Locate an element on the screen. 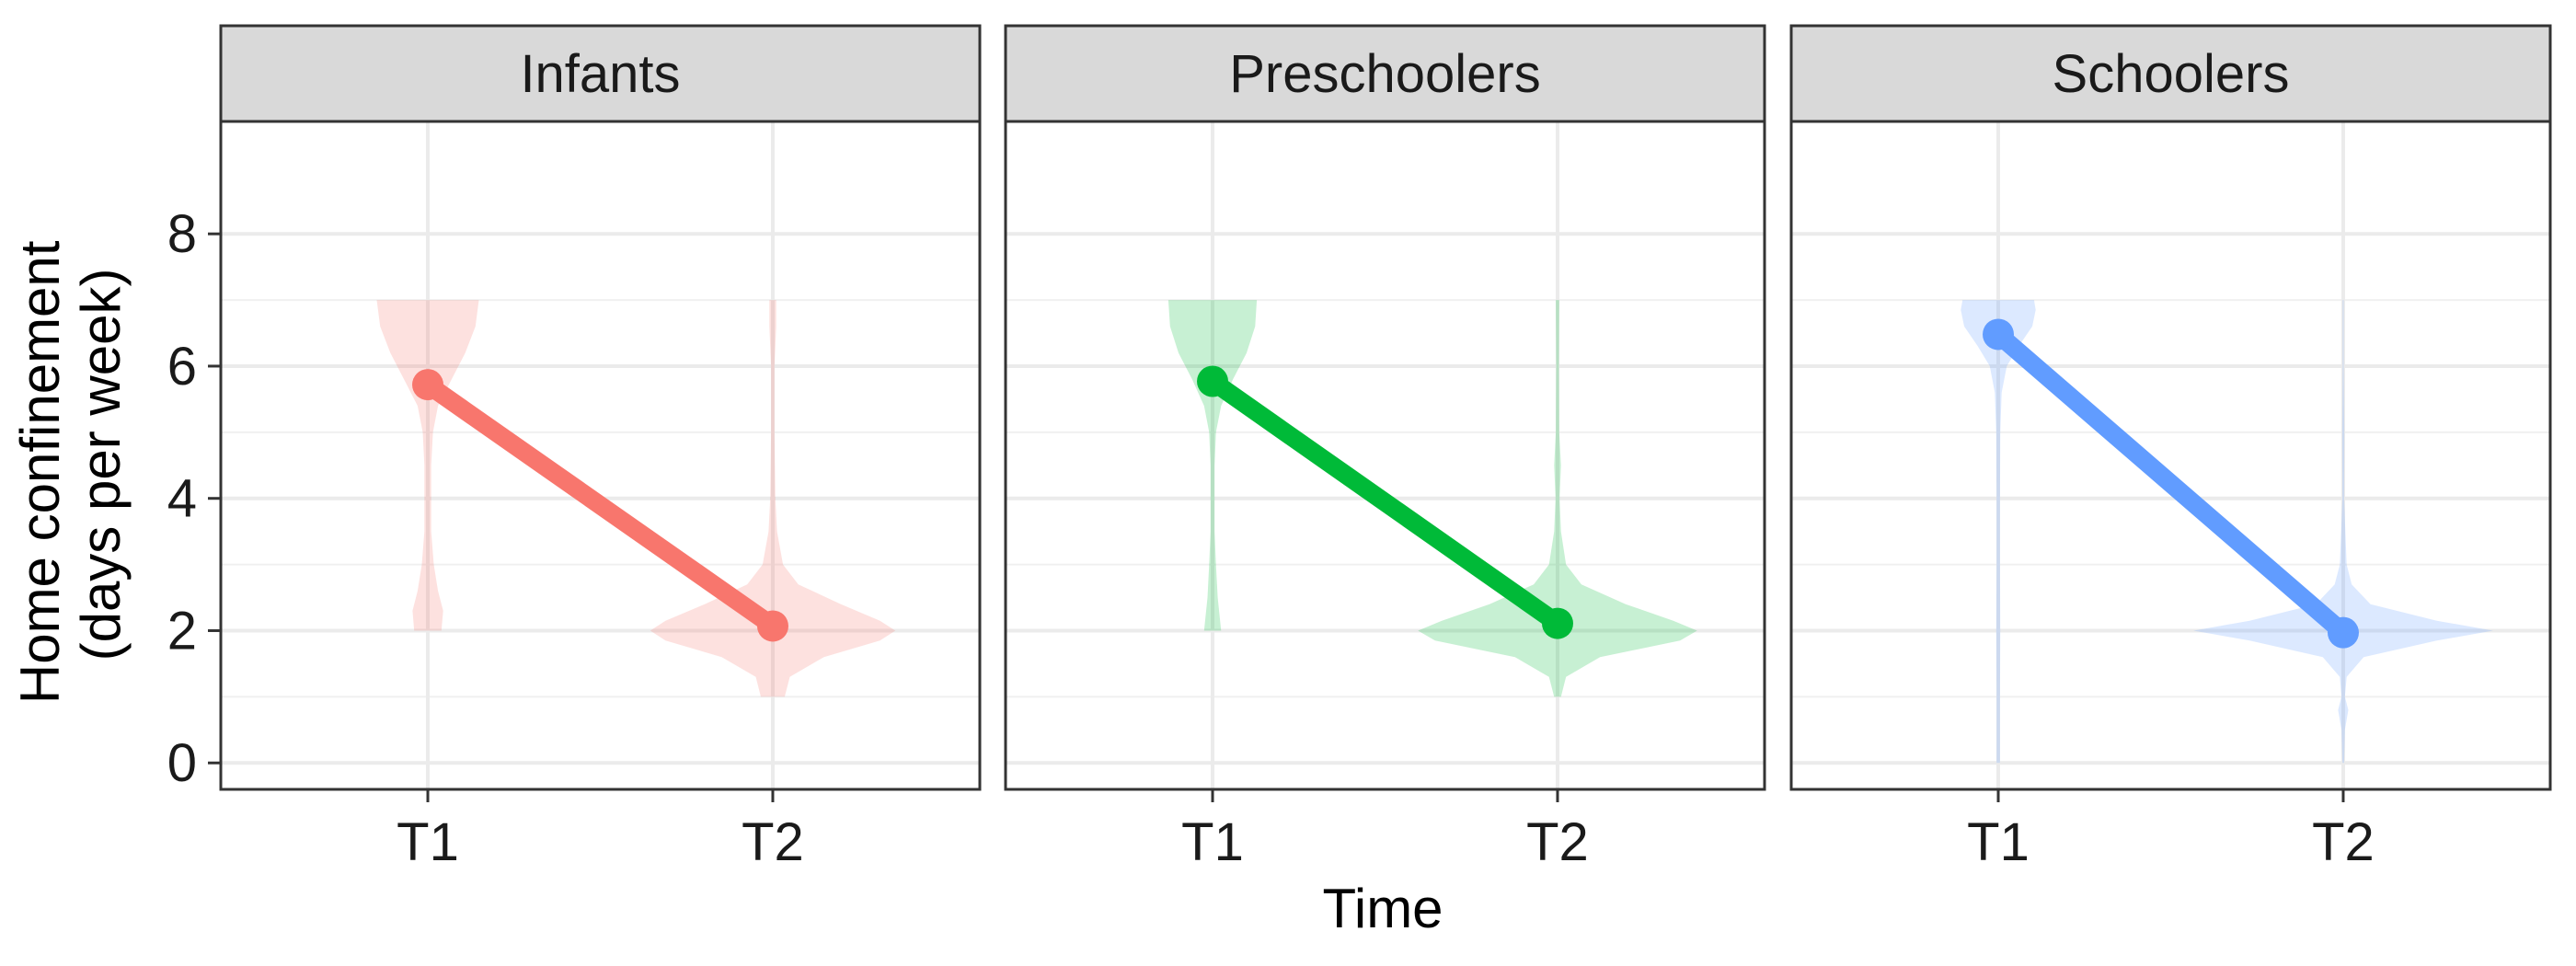 This screenshot has height=966, width=2576. facet-strip-label: Schoolers is located at coordinates (2171, 74).